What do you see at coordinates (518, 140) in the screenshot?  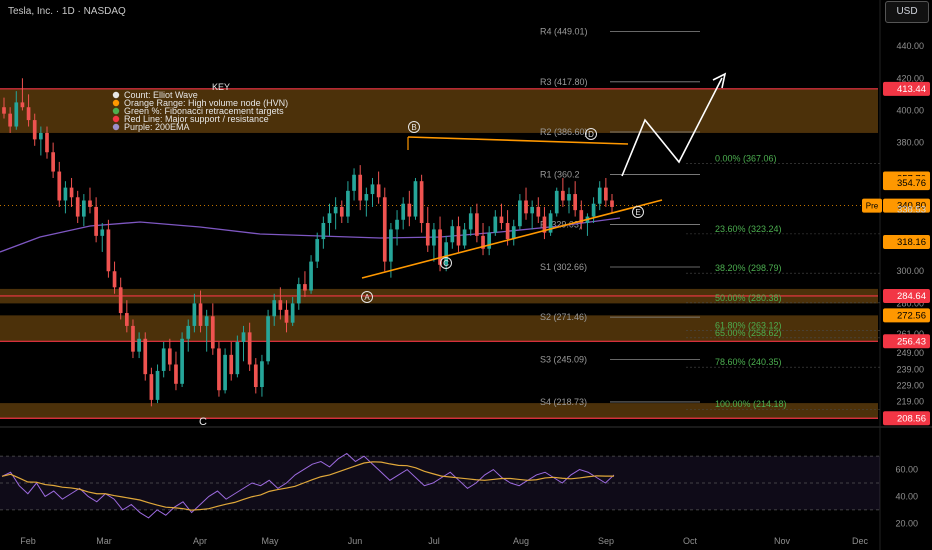 I see `upper-trendline` at bounding box center [518, 140].